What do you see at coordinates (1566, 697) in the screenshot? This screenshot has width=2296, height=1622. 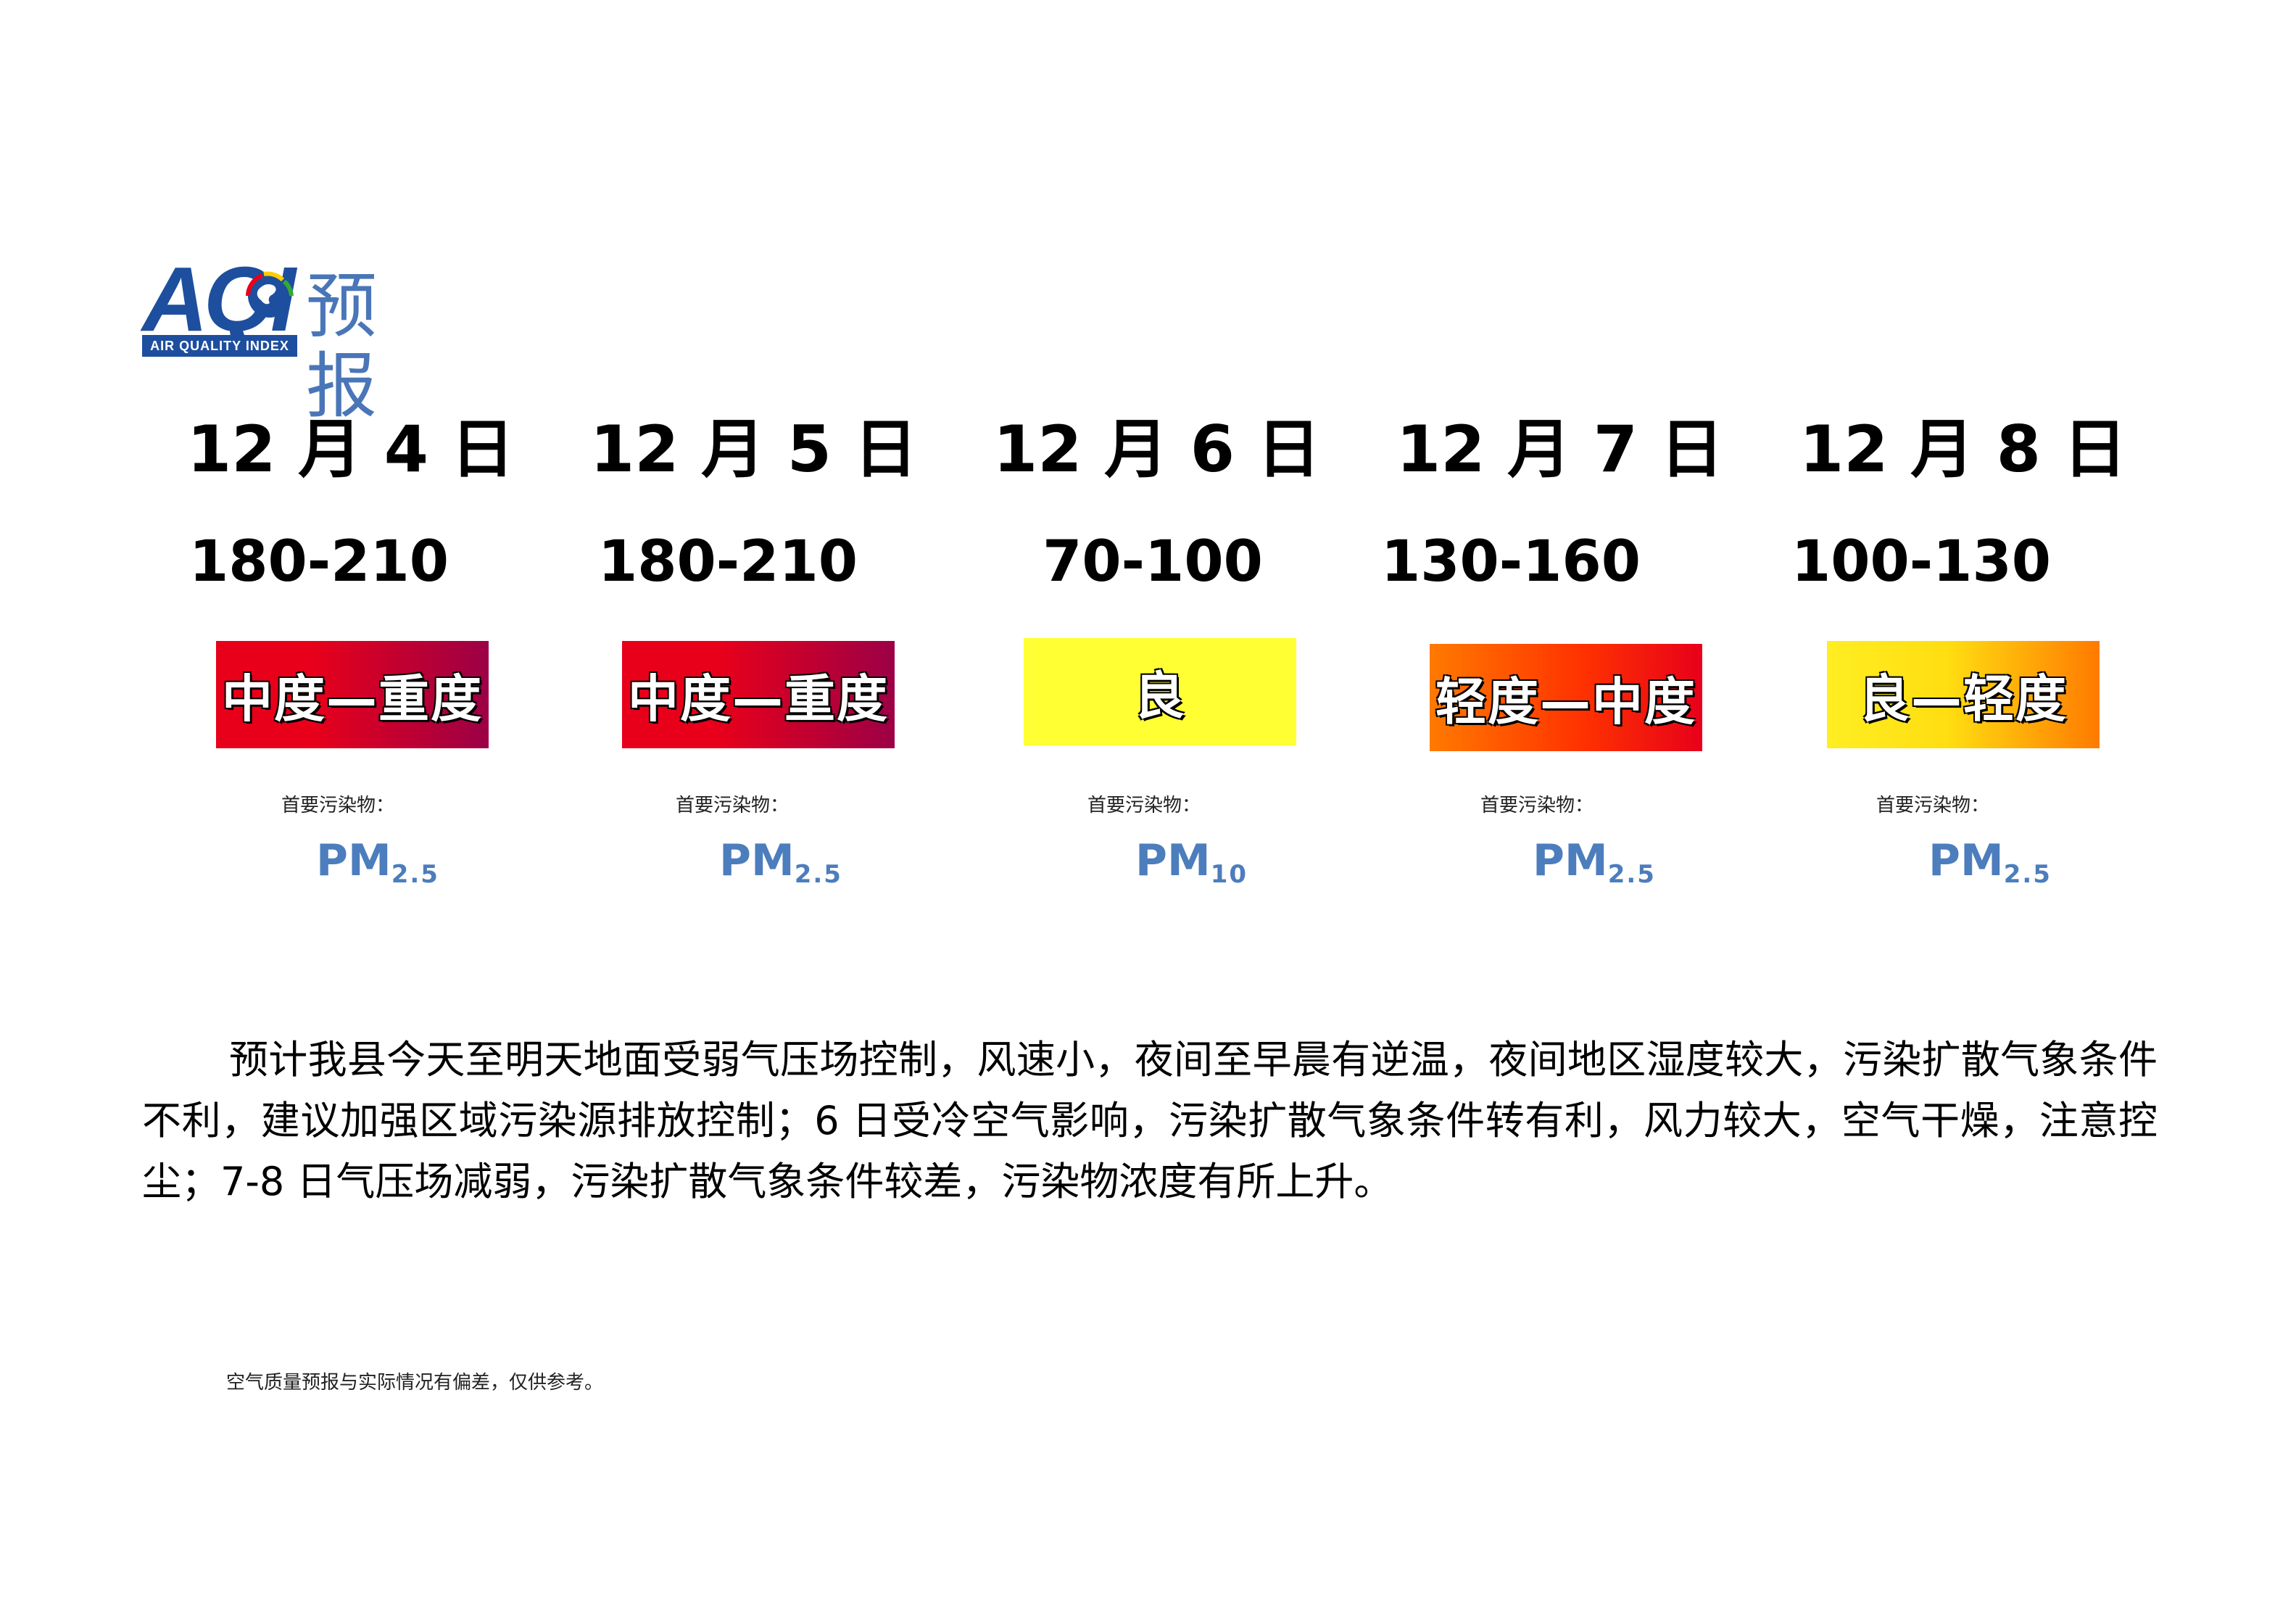 I see `aqi-level-badge: 轻度—中度` at bounding box center [1566, 697].